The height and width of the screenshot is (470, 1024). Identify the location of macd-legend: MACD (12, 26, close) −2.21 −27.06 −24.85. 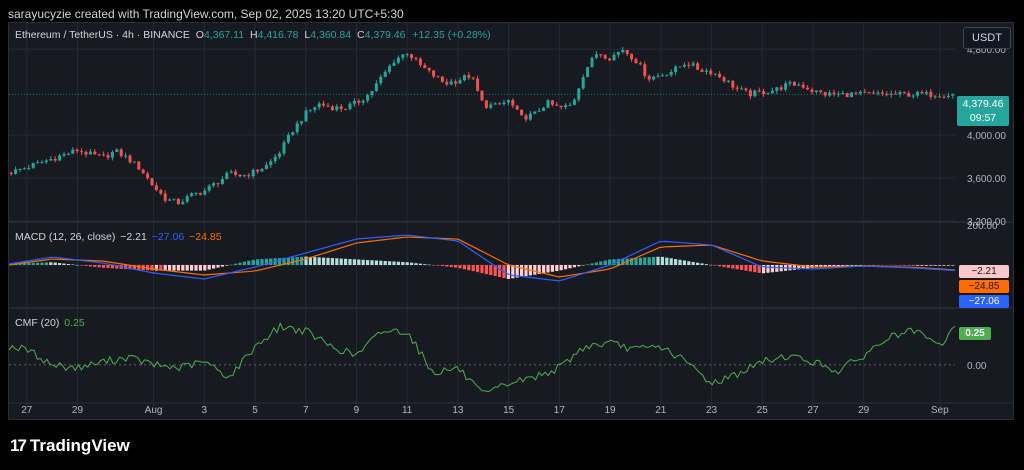
(118, 237).